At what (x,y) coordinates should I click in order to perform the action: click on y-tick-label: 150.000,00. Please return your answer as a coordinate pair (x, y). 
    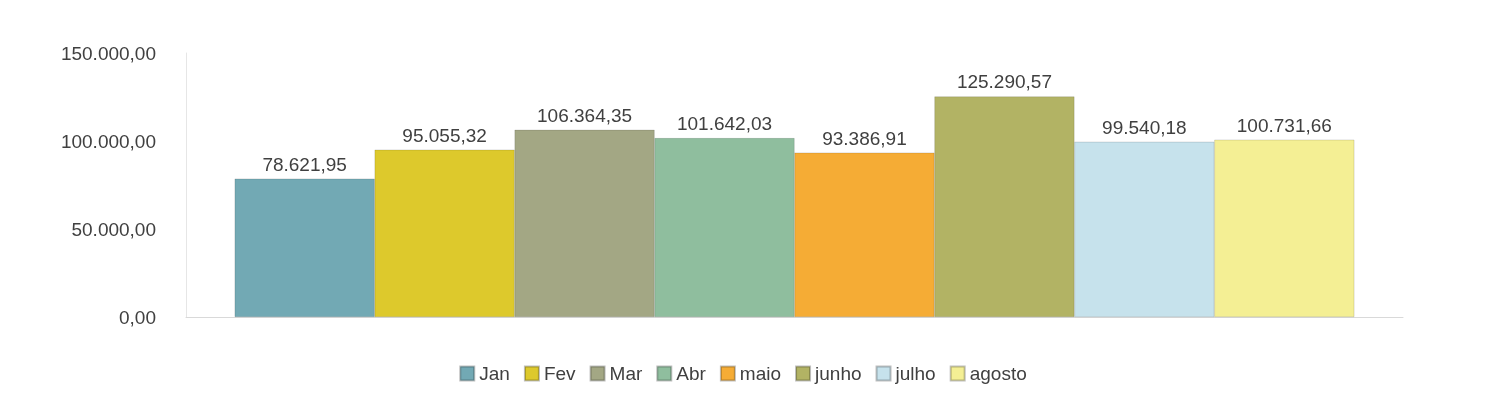
    Looking at the image, I should click on (108, 53).